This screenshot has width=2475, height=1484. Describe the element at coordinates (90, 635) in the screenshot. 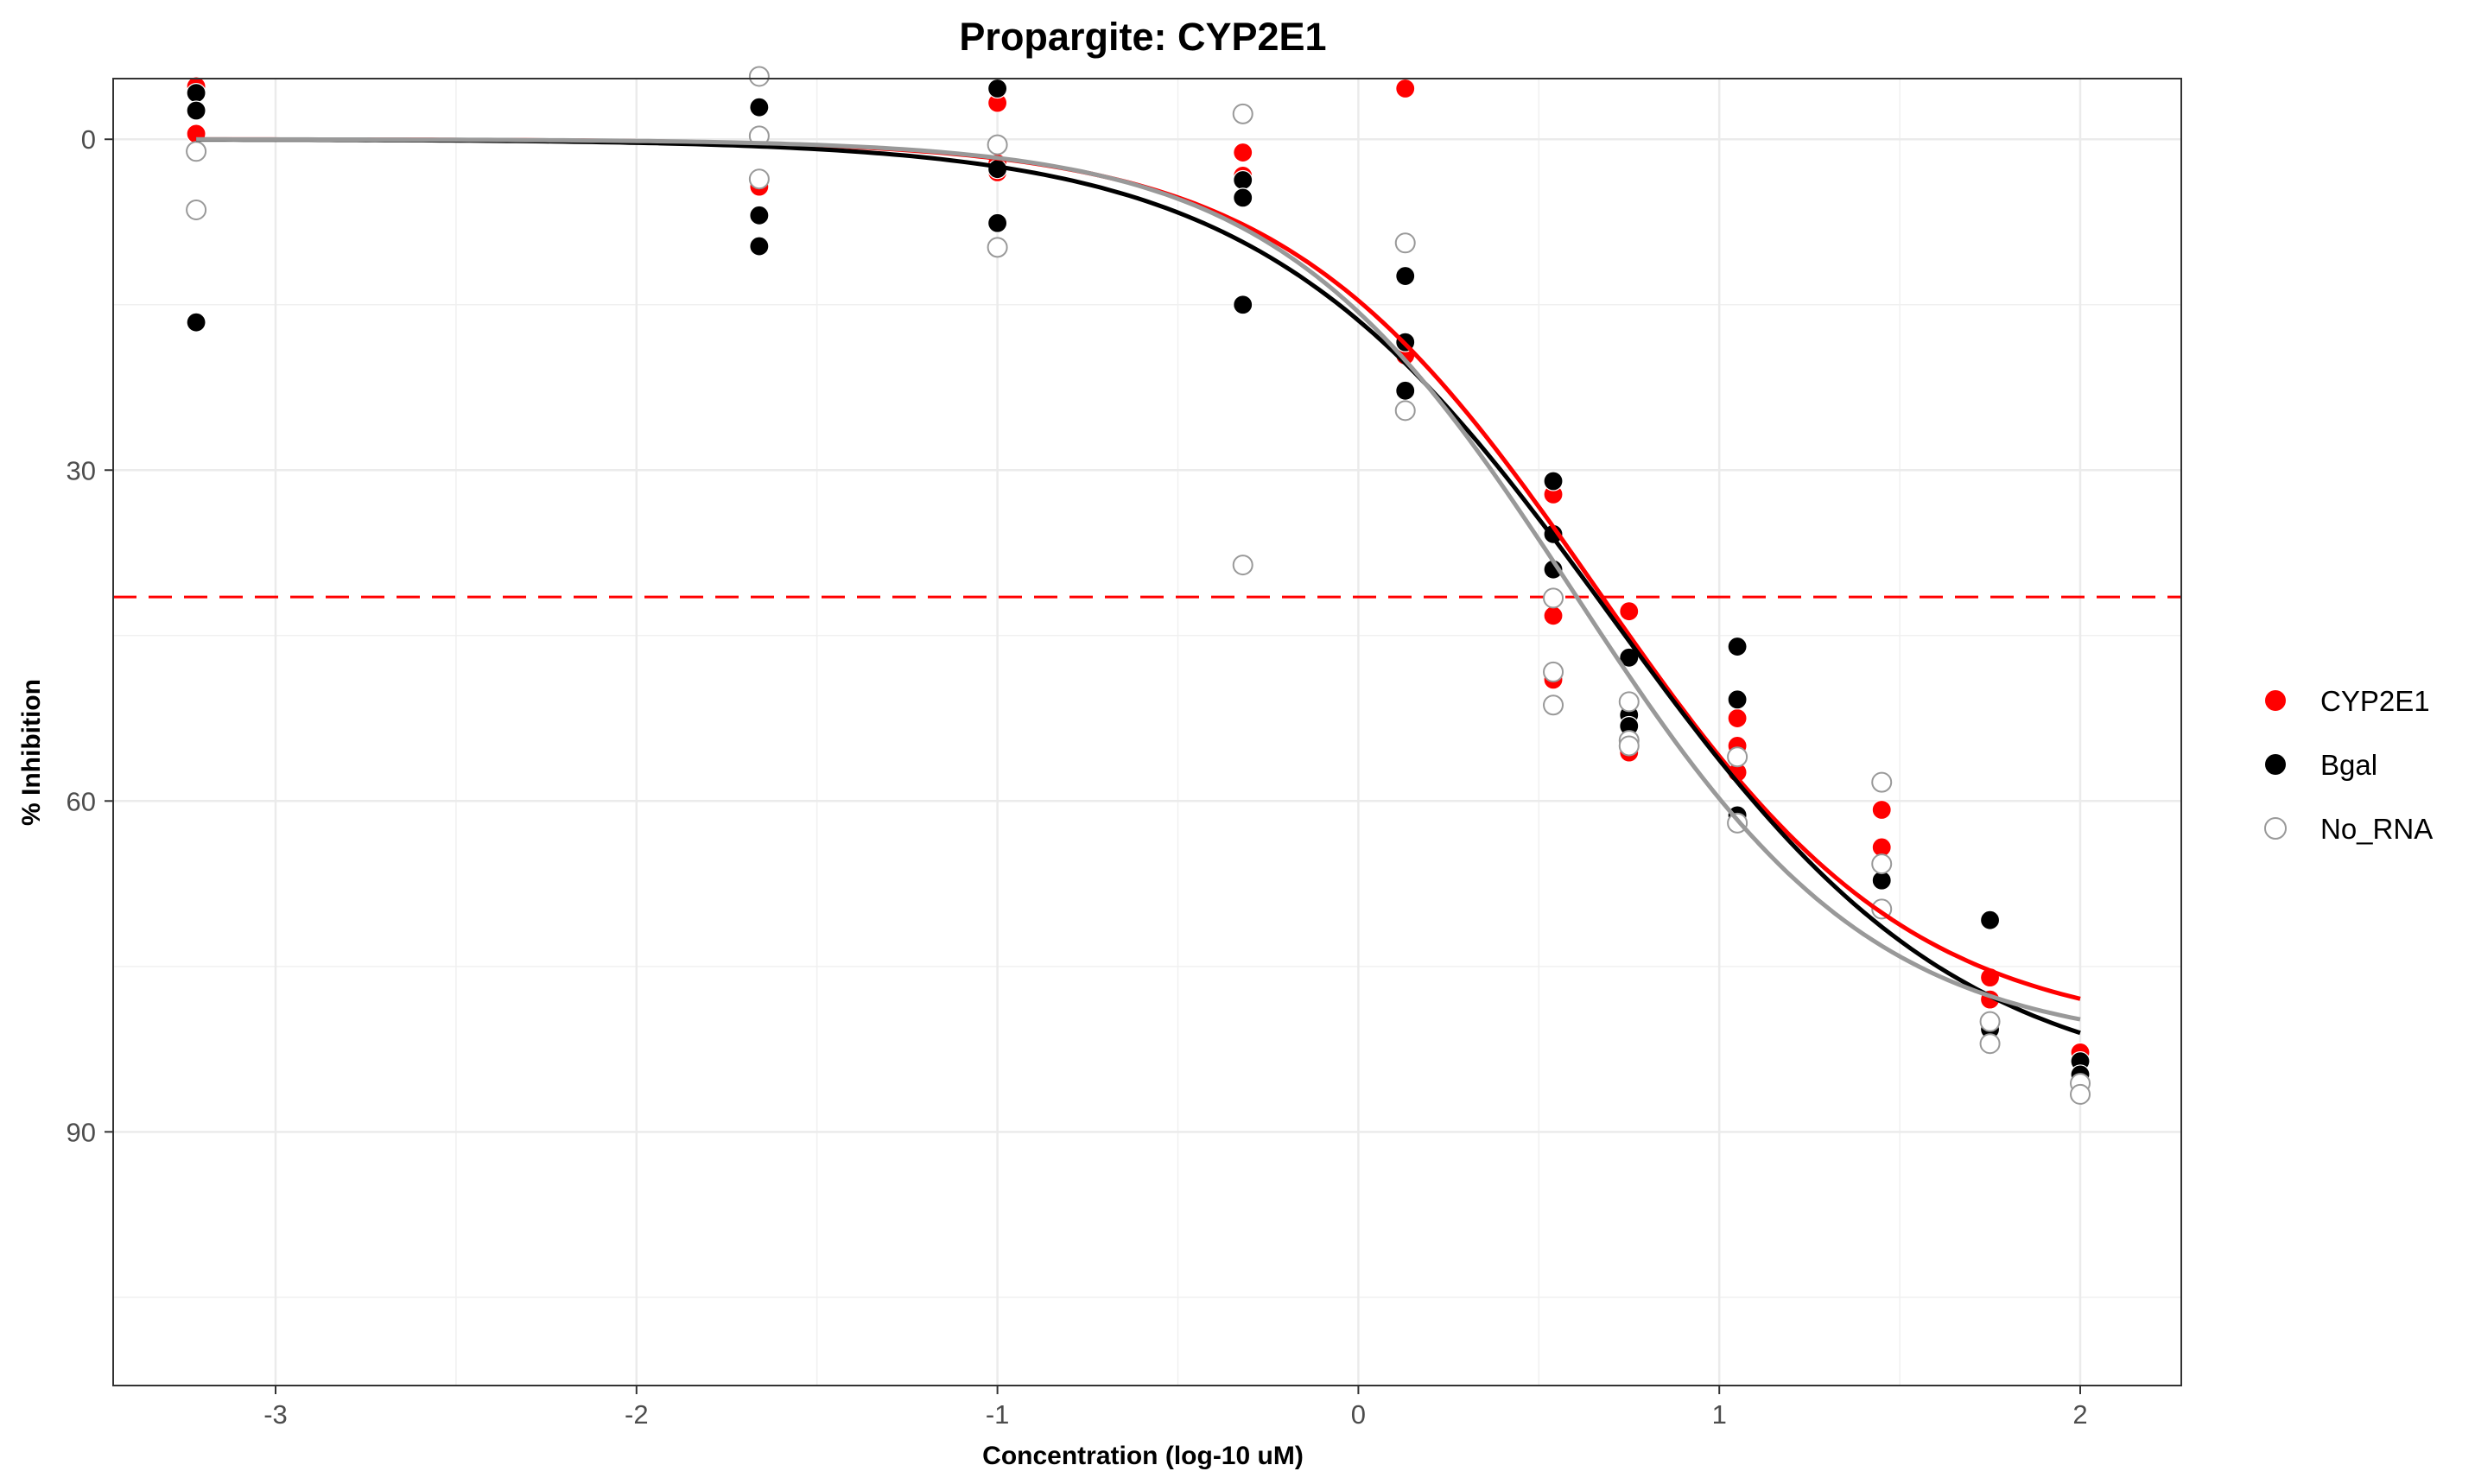

I see `y-axis: 0 30 60 90` at that location.